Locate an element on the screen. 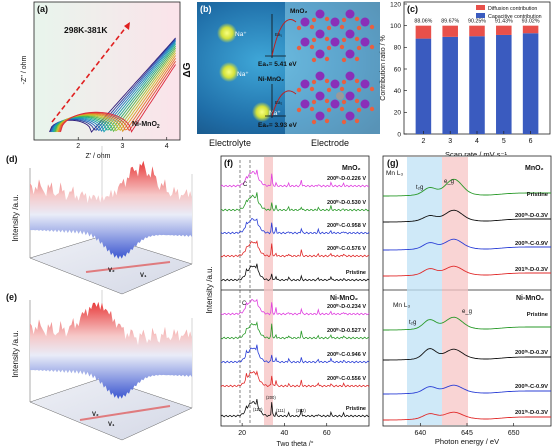  sample-label-main: Ni-MnO is located at coordinates (144, 124).